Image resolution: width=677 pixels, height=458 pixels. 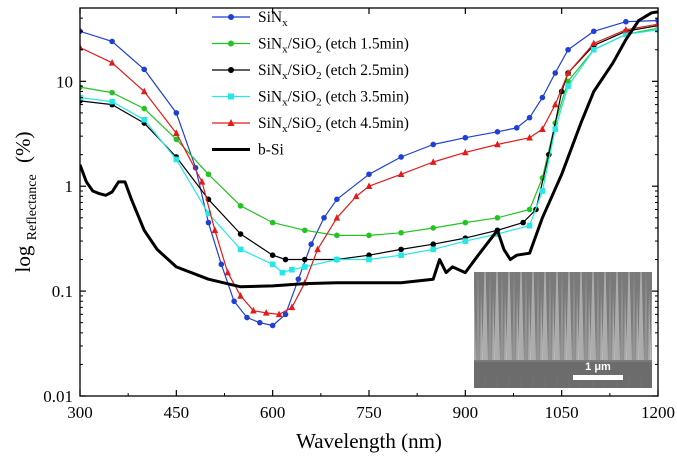 I want to click on svg-text:log Reflectance (%: log Reflectance (%), so click(x=26, y=202).